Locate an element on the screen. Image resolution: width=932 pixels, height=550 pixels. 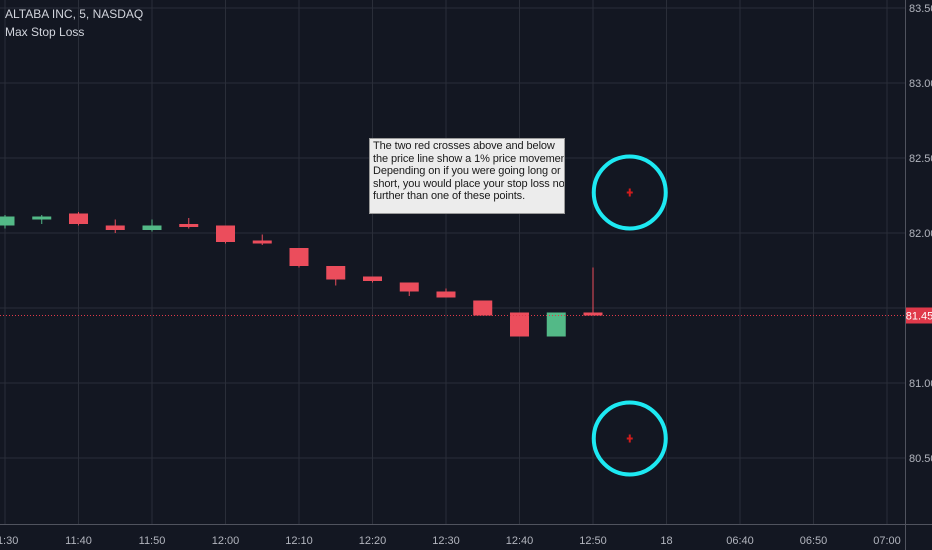
price-line-group: 81.45 is located at coordinates (466, 315).